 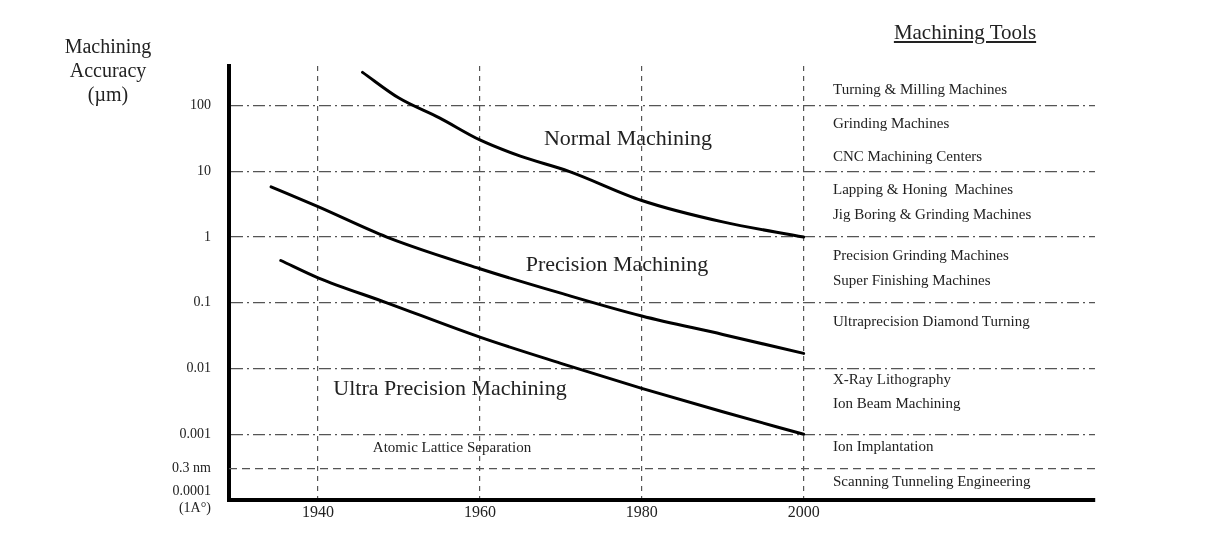 I want to click on y-tick-label: 0.0001 (1A°), so click(x=192, y=500).